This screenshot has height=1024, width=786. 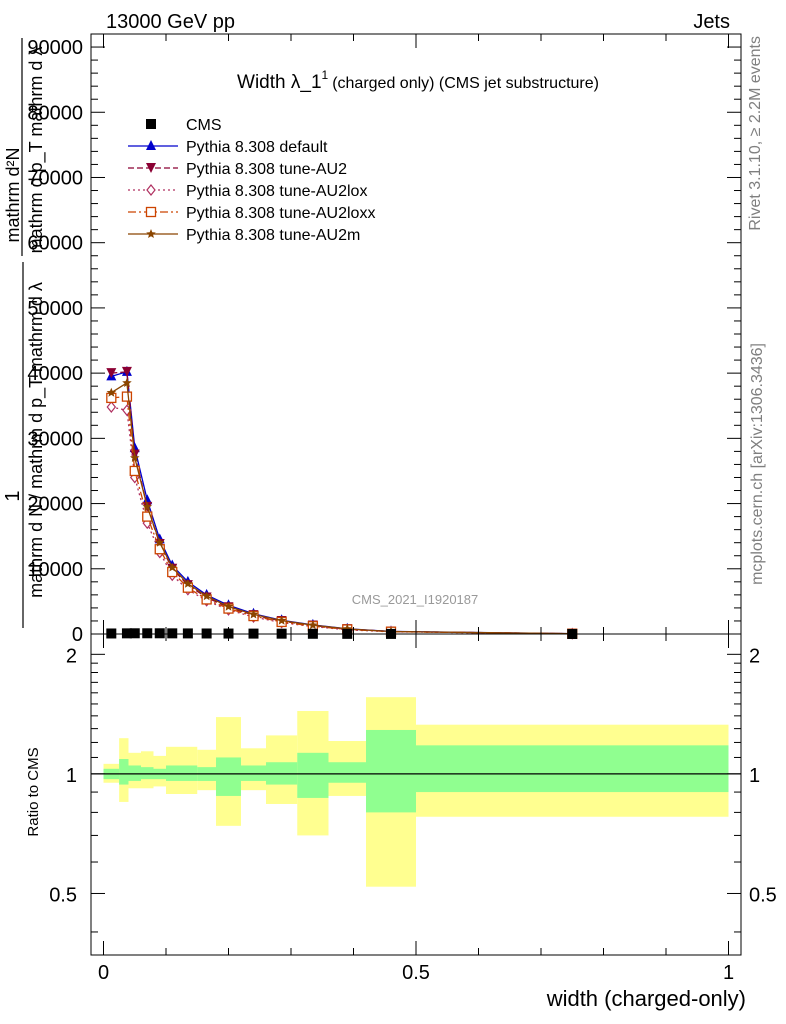 What do you see at coordinates (266, 169) in the screenshot?
I see `legend-label: Pythia 8.308 tune-AU2` at bounding box center [266, 169].